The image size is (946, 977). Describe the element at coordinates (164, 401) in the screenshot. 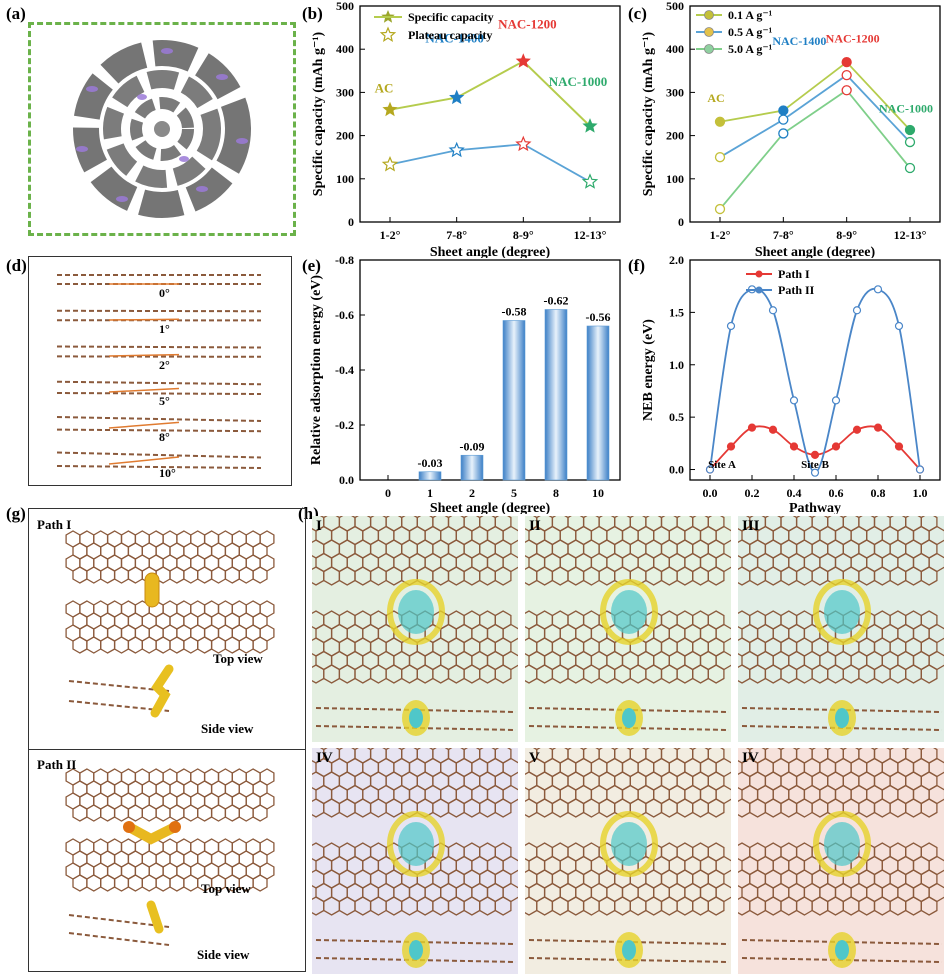

I see `angle-label: 5°` at that location.